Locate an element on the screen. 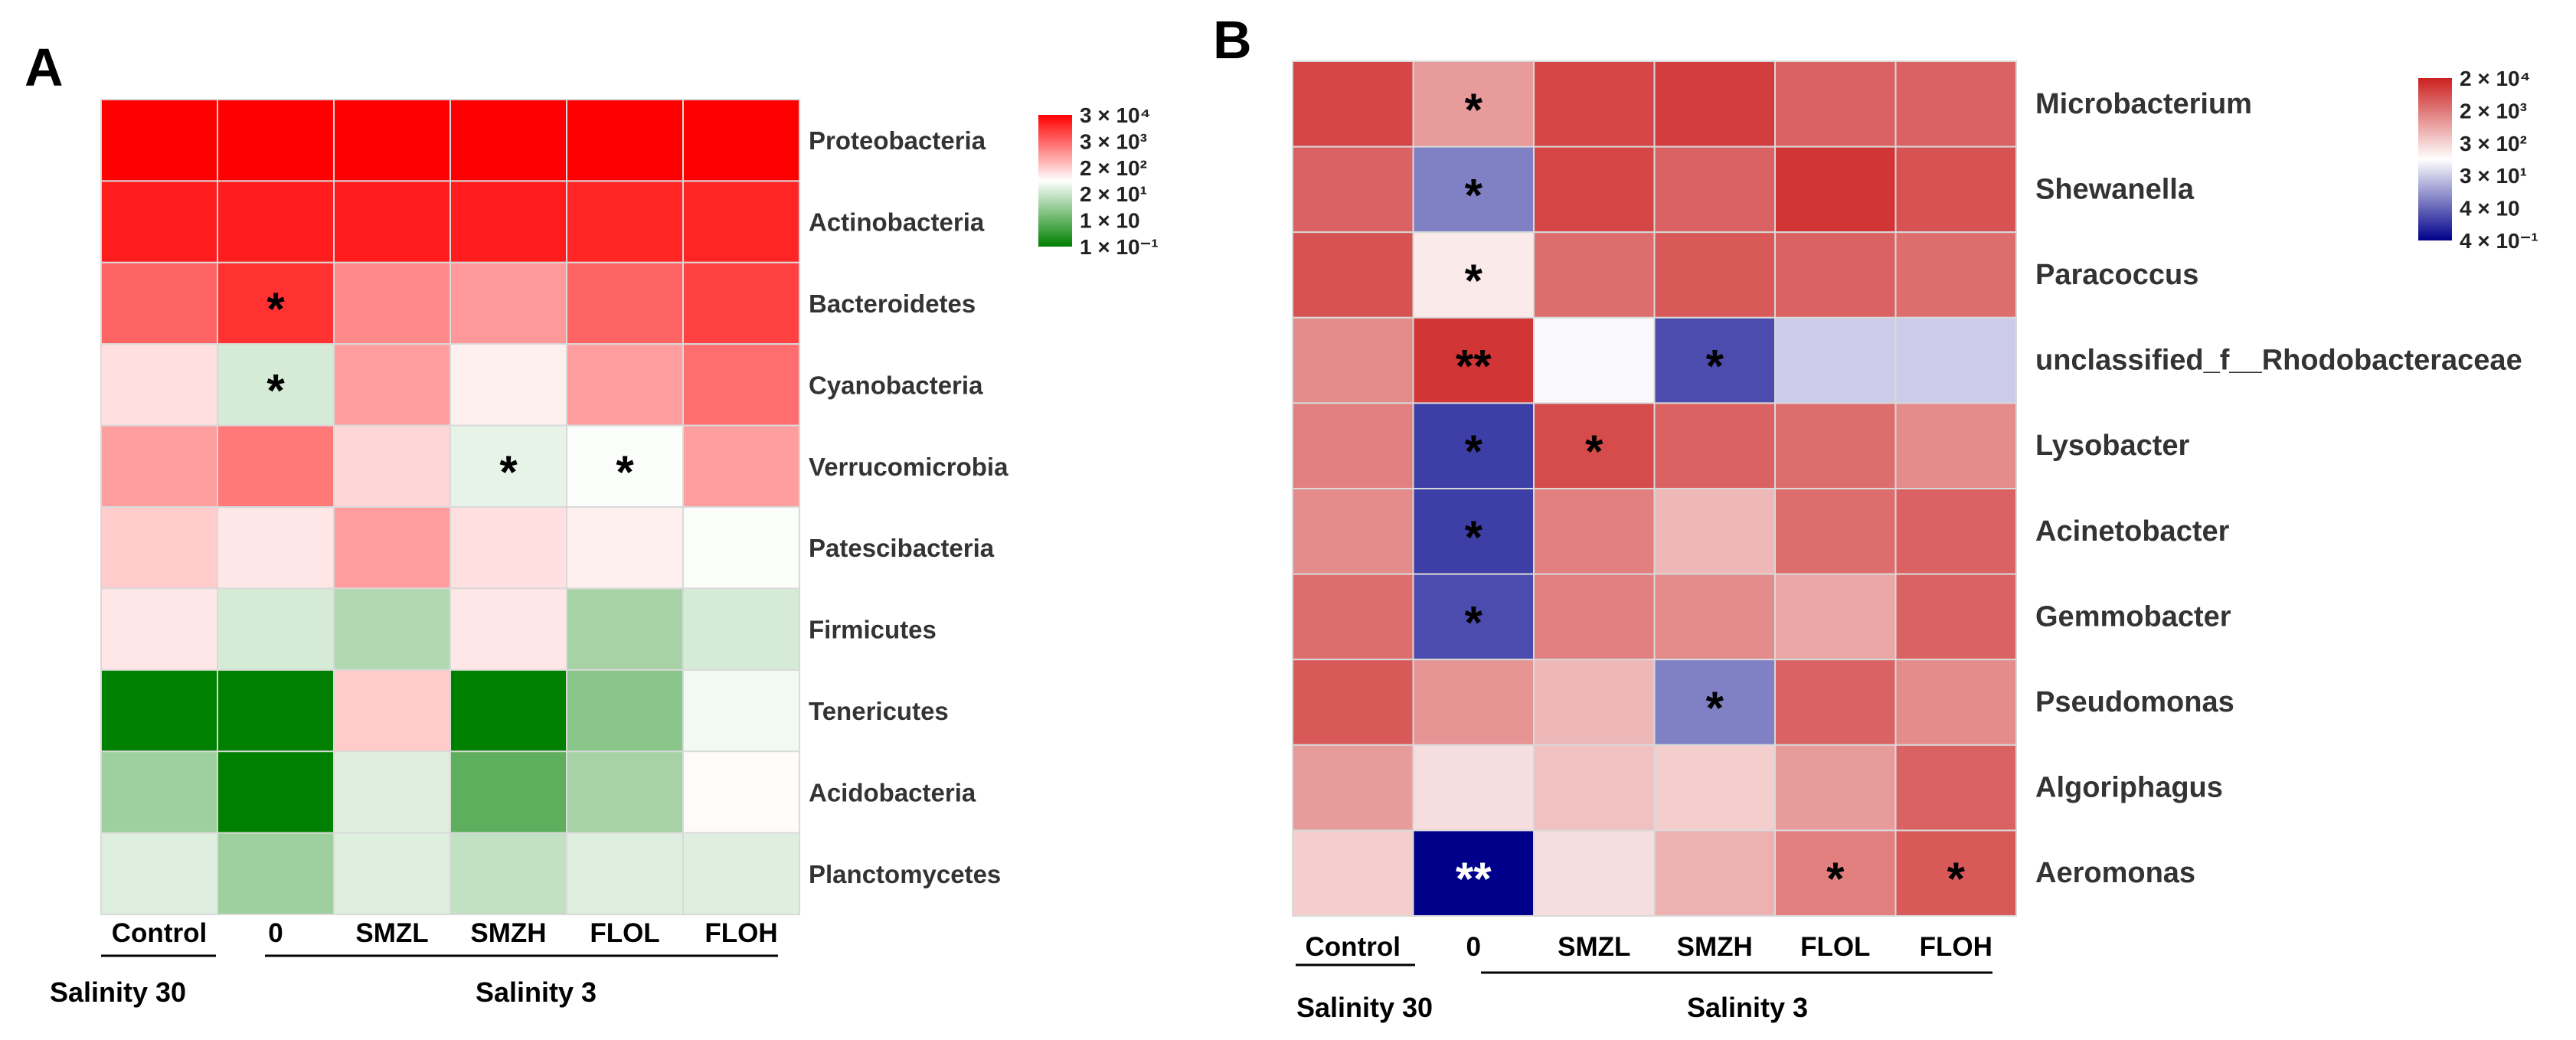 This screenshot has height=1040, width=2576. legend-b-colorbar is located at coordinates (2435, 159).